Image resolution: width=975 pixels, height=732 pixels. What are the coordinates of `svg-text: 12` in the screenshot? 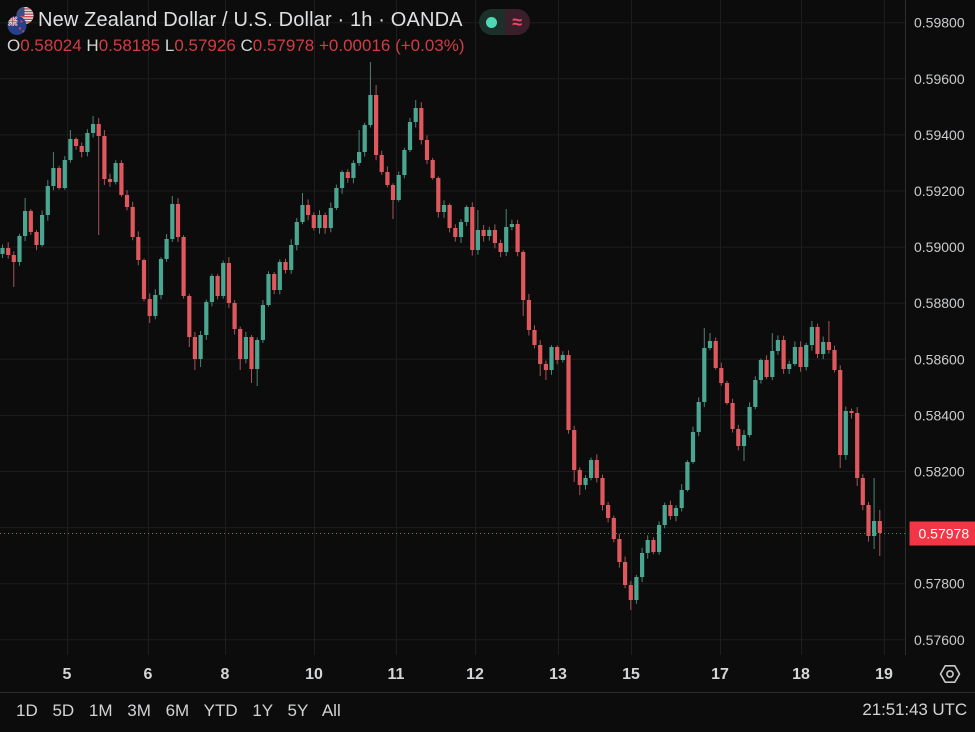 It's located at (475, 674).